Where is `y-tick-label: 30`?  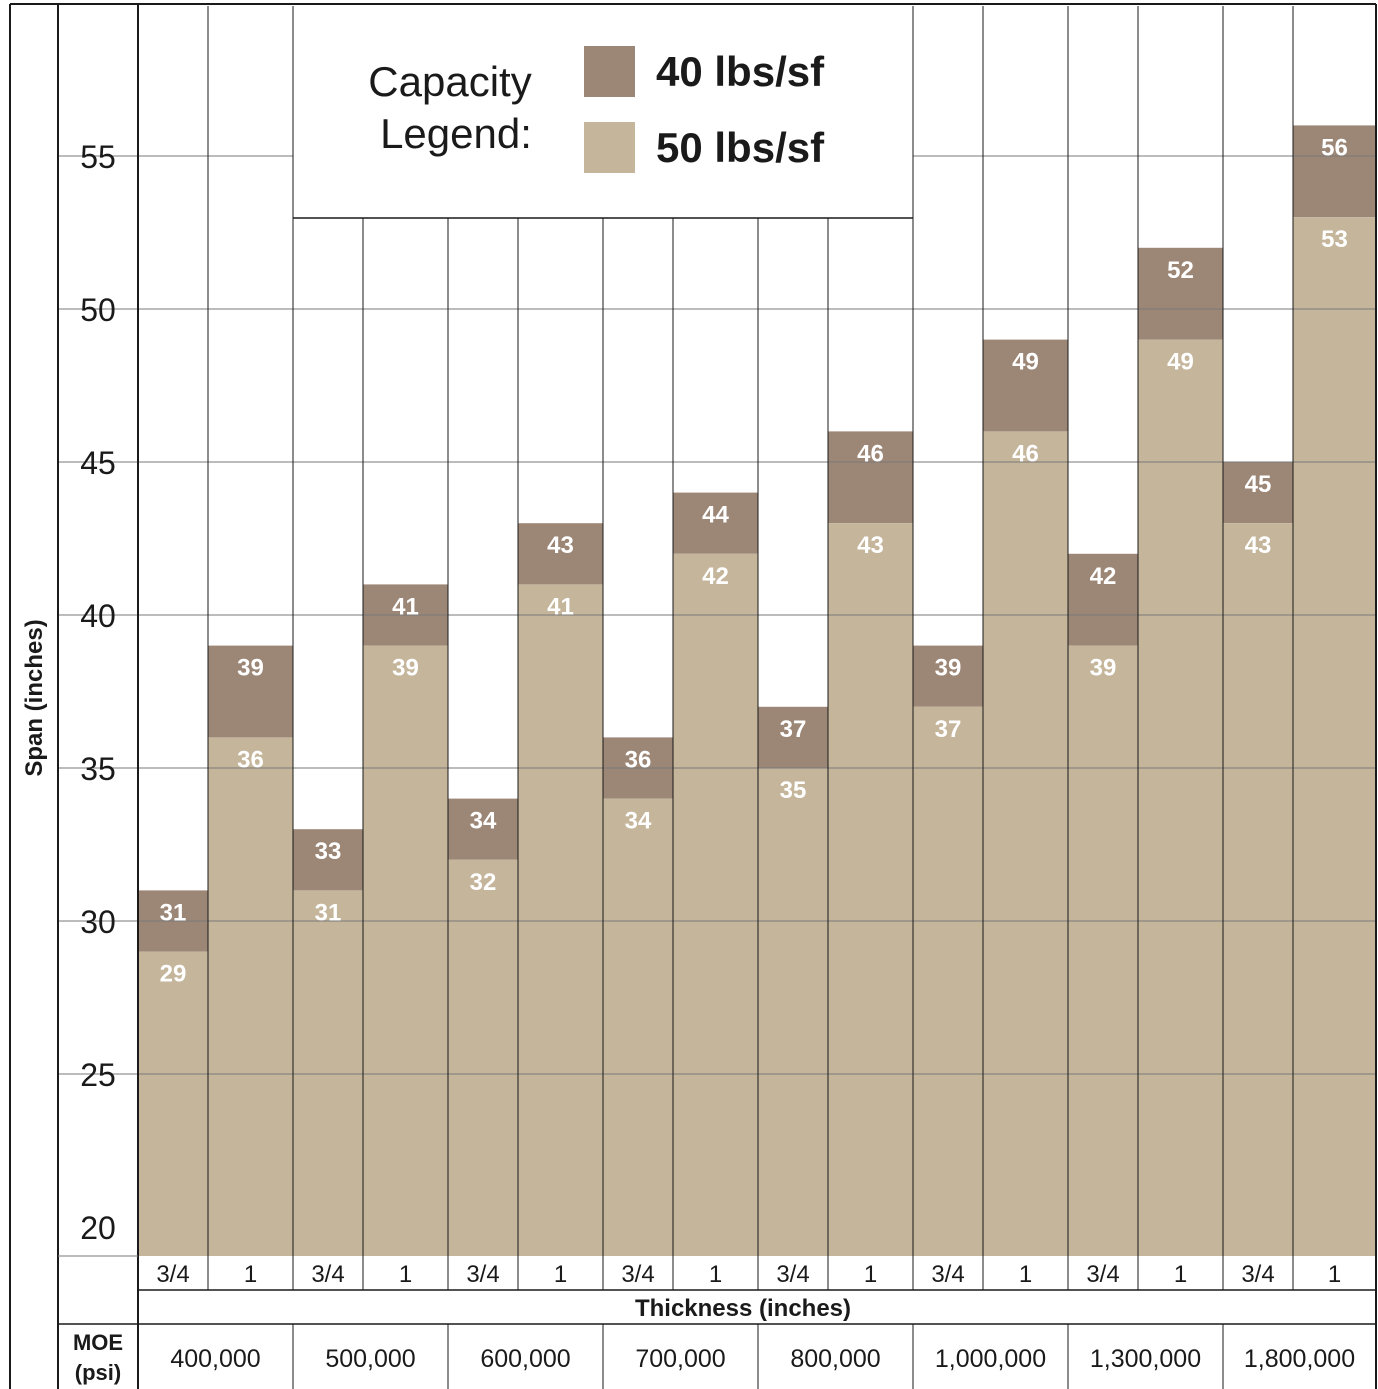 y-tick-label: 30 is located at coordinates (98, 922).